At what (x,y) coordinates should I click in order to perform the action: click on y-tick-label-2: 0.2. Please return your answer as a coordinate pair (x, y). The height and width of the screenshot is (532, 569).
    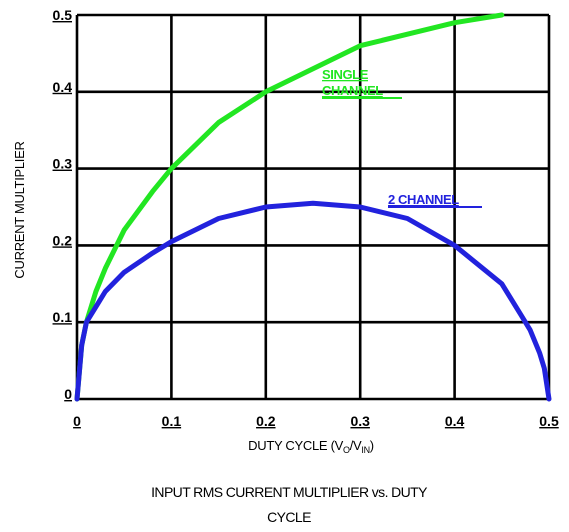
    Looking at the image, I should click on (63, 240).